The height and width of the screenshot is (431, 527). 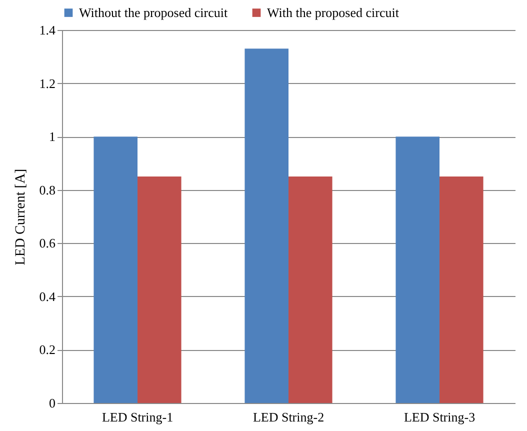 I want to click on x-tick-label: LED String-1, so click(x=138, y=417).